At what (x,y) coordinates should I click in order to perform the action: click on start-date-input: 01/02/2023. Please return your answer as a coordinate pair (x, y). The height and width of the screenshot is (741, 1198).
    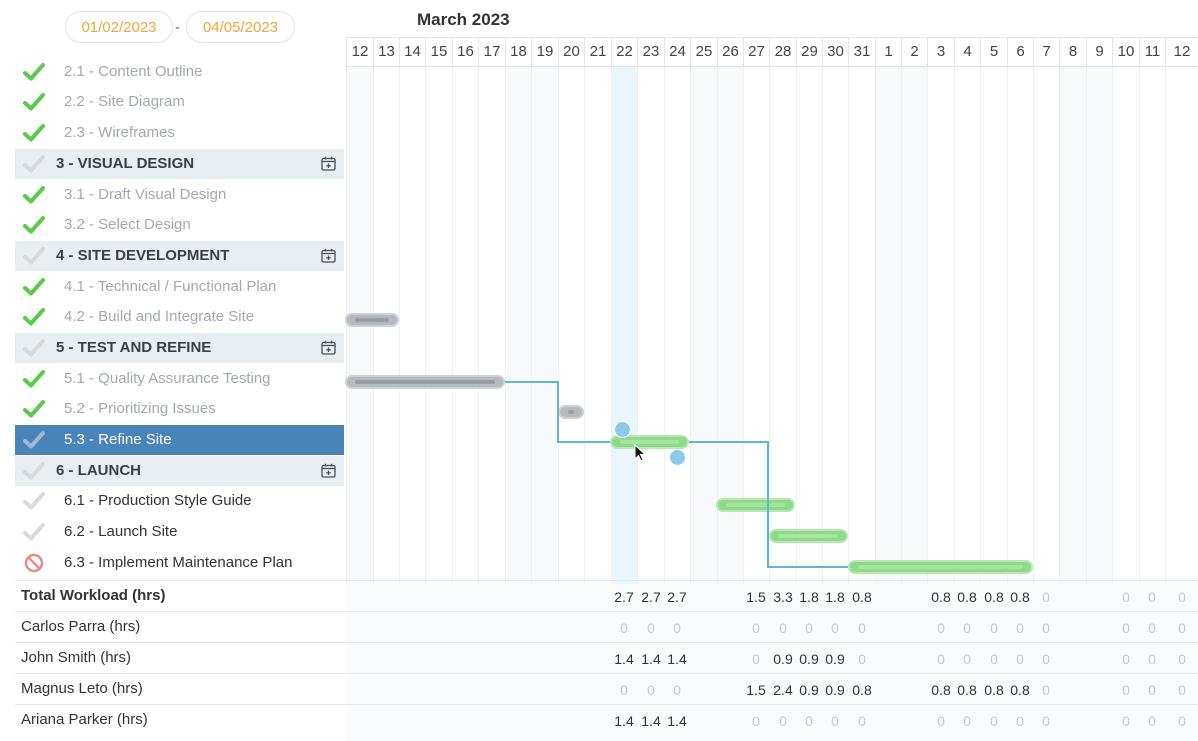
    Looking at the image, I should click on (119, 27).